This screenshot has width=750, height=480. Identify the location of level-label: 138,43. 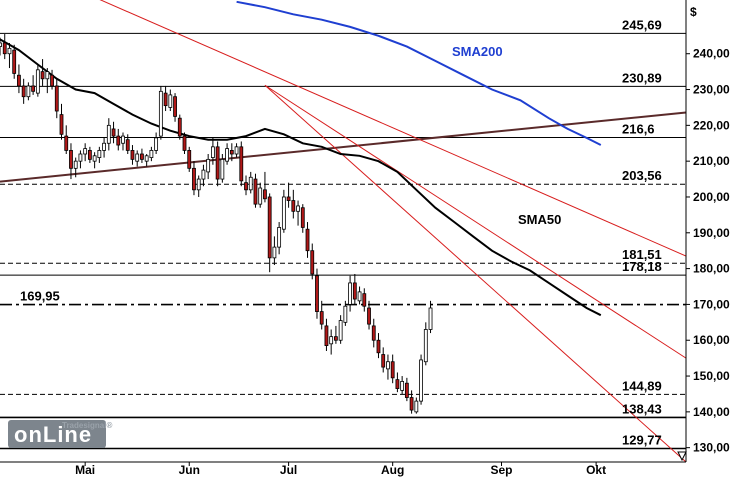
(642, 408).